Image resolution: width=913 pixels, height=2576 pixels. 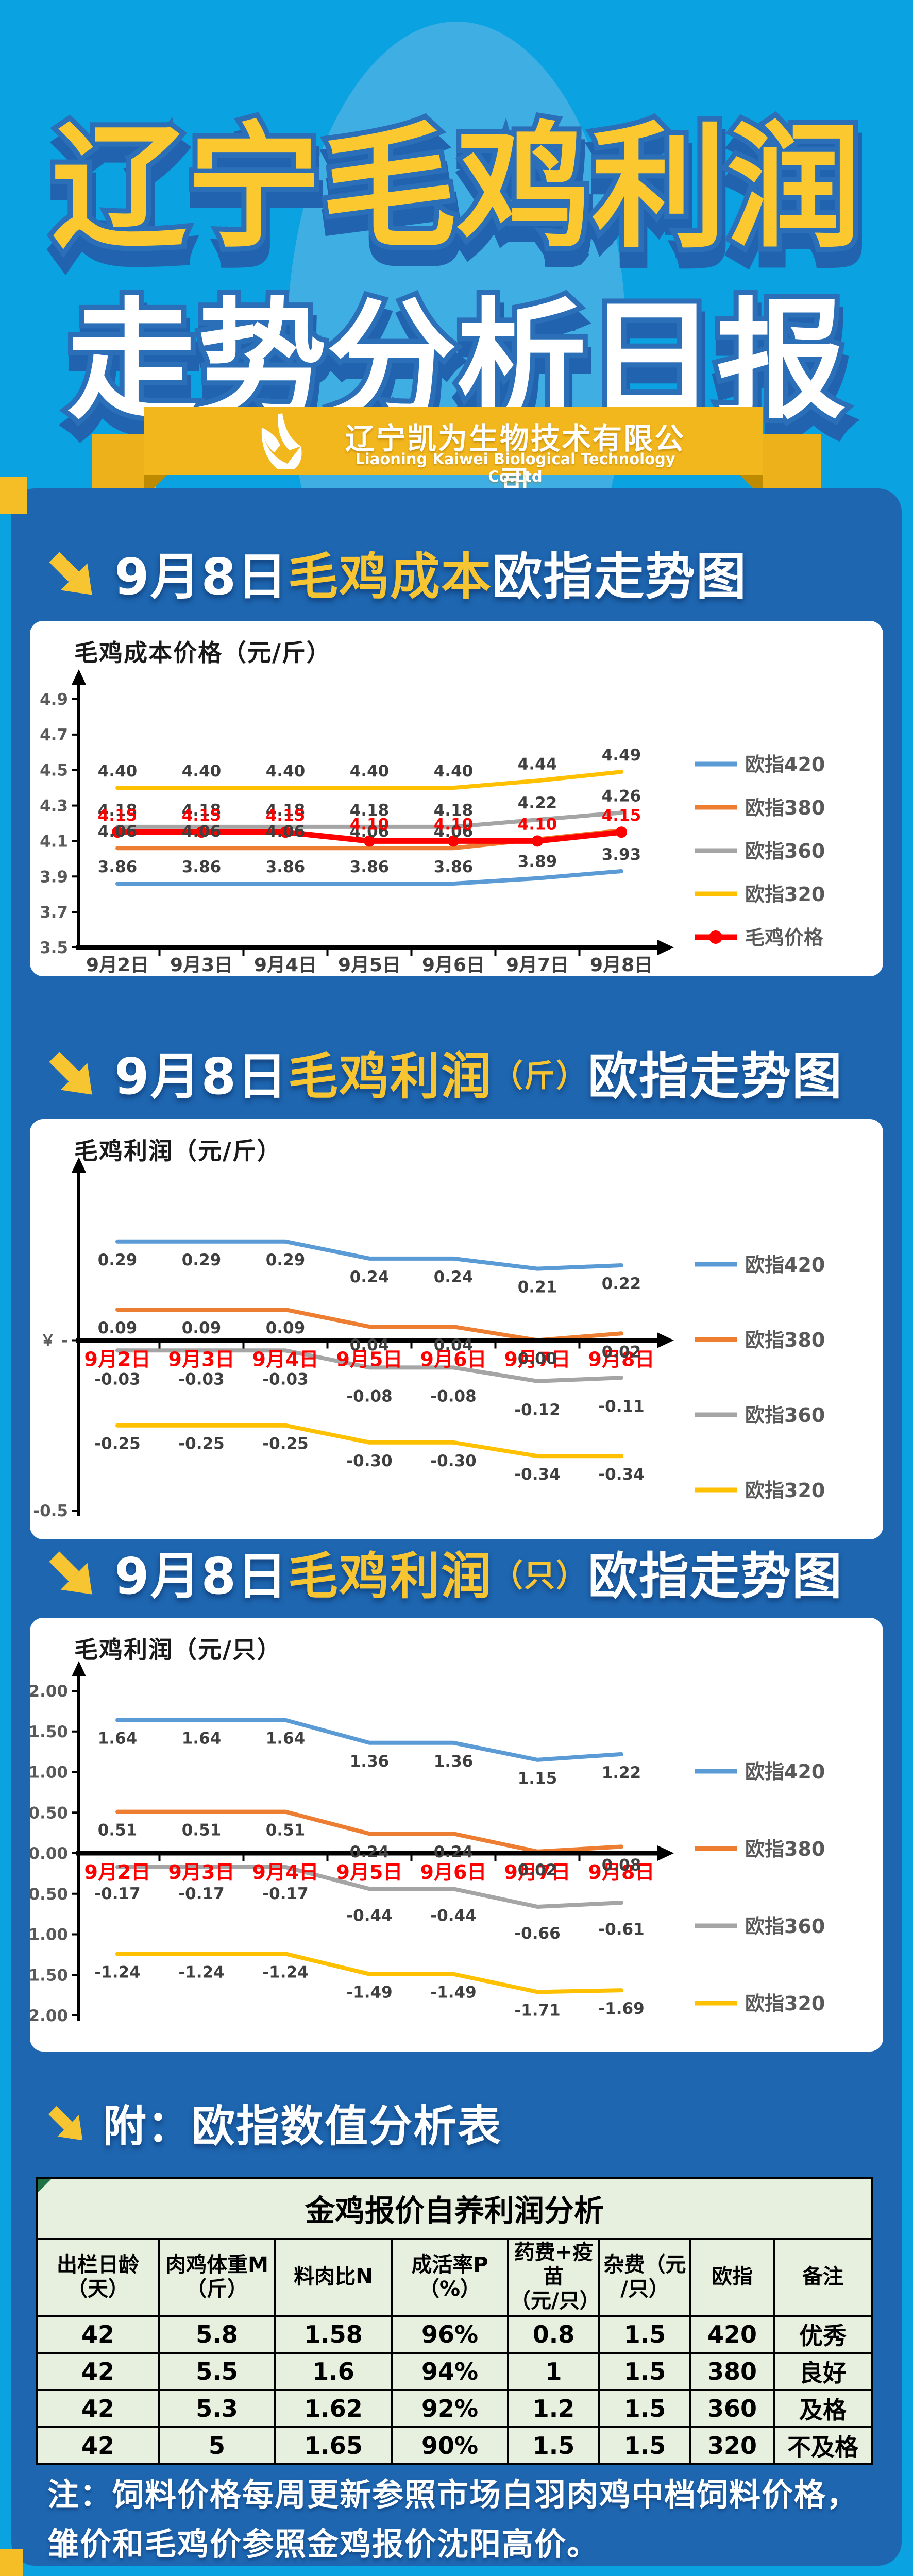 I want to click on point-label-欧指320: -1.71, so click(x=537, y=2010).